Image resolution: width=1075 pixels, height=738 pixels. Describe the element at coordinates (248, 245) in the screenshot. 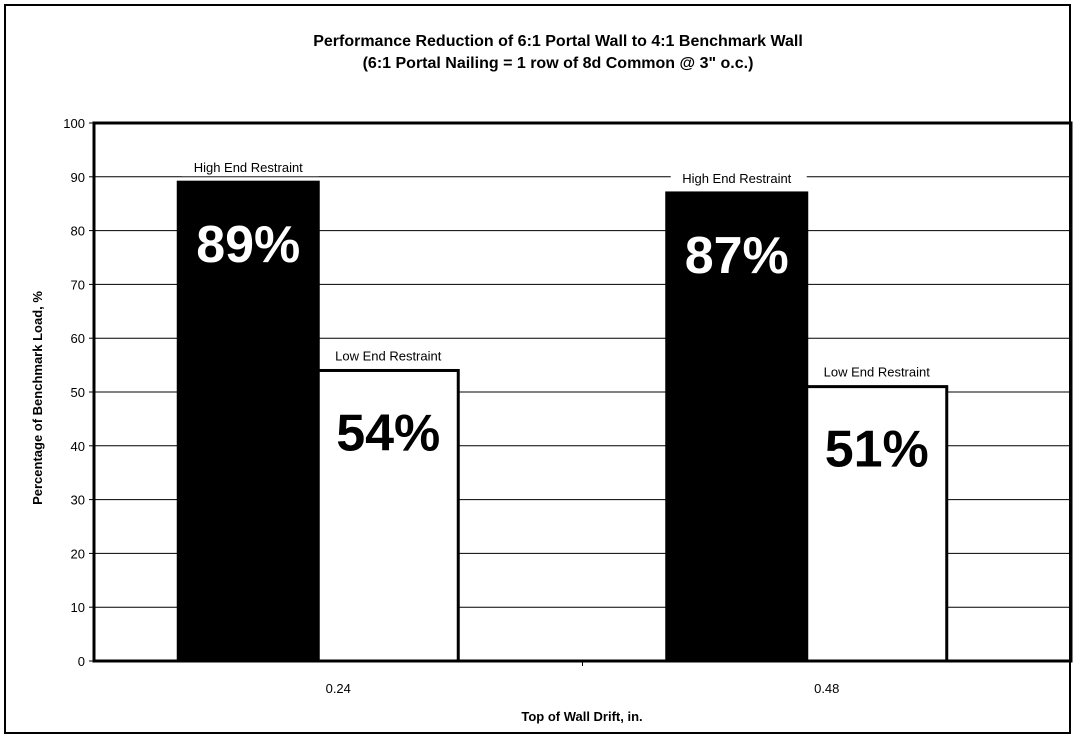

I see `bar-data-label: 89%` at that location.